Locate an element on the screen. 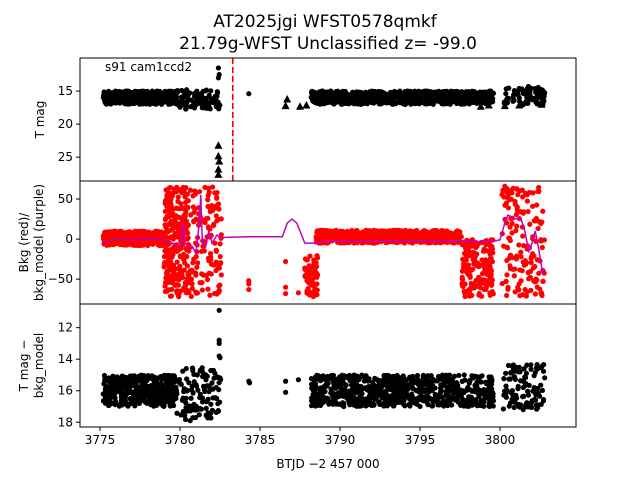  y-tick-label: 16 is located at coordinates (65, 391).